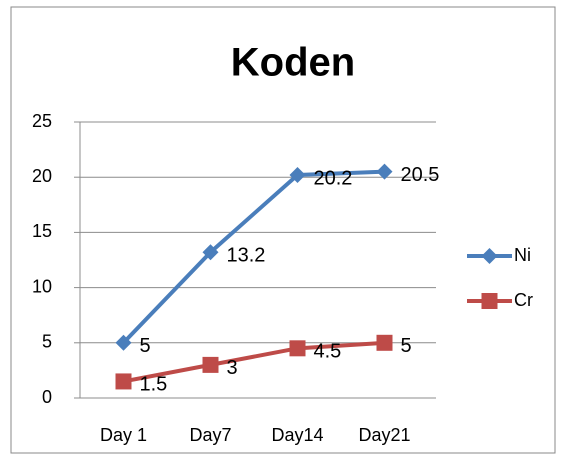 This screenshot has height=459, width=565. Describe the element at coordinates (42, 176) in the screenshot. I see `y-tick-label: 20` at that location.